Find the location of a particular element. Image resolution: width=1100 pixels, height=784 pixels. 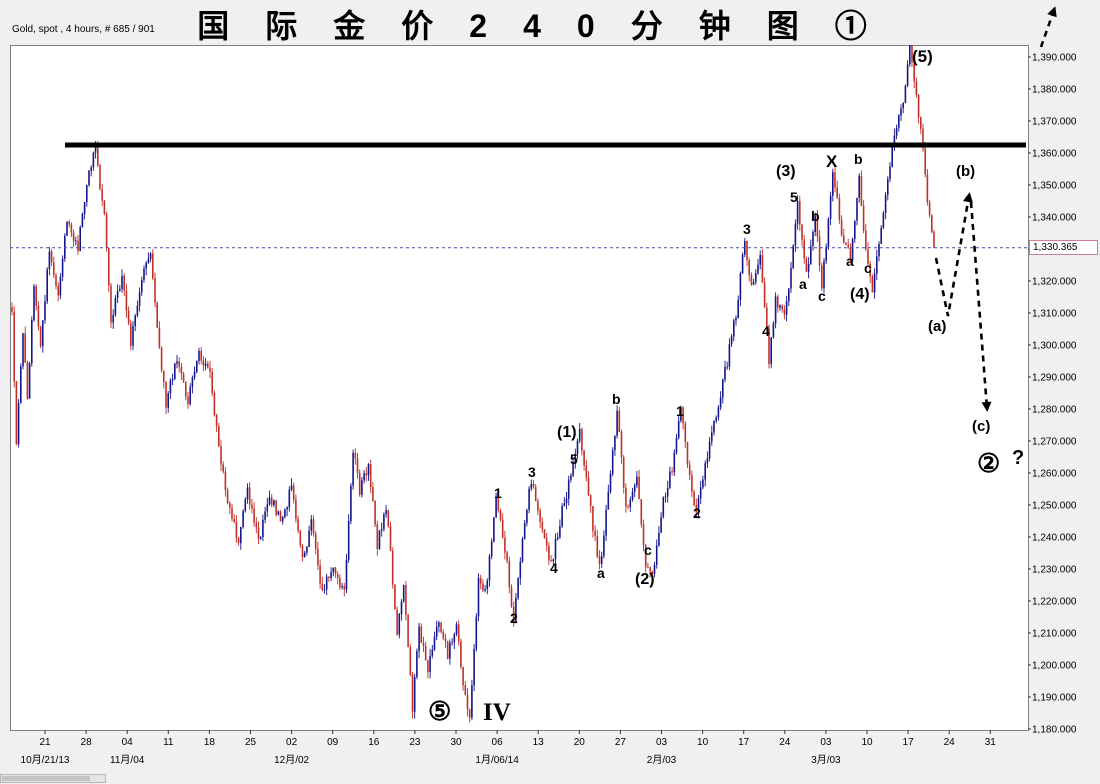

y-axis-label: 1,240.000 is located at coordinates (1054, 538).